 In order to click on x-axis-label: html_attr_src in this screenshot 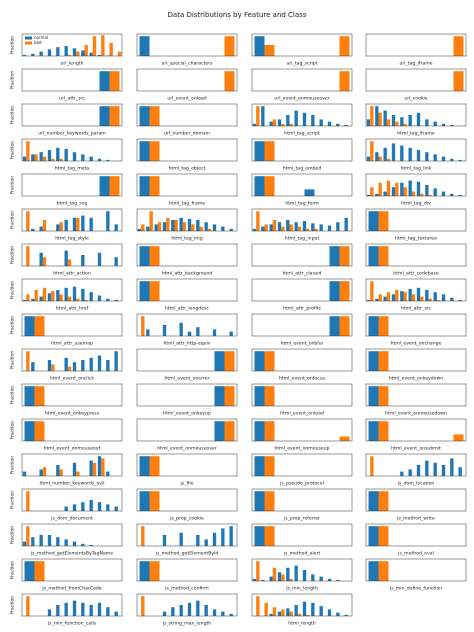, I will do `click(416, 309)`.